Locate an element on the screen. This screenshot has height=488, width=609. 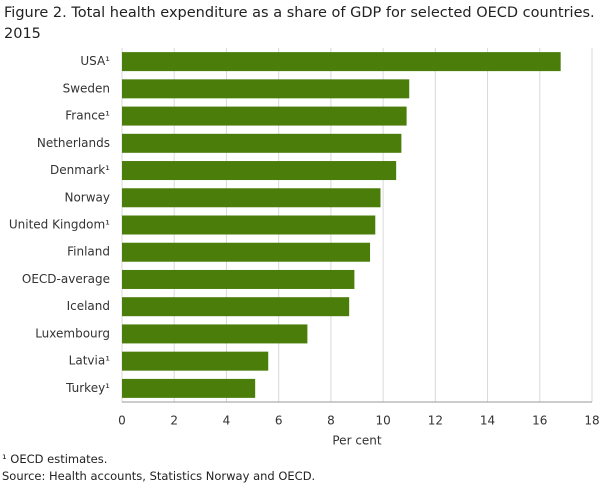
y-tick-label: USA¹ is located at coordinates (95, 61).